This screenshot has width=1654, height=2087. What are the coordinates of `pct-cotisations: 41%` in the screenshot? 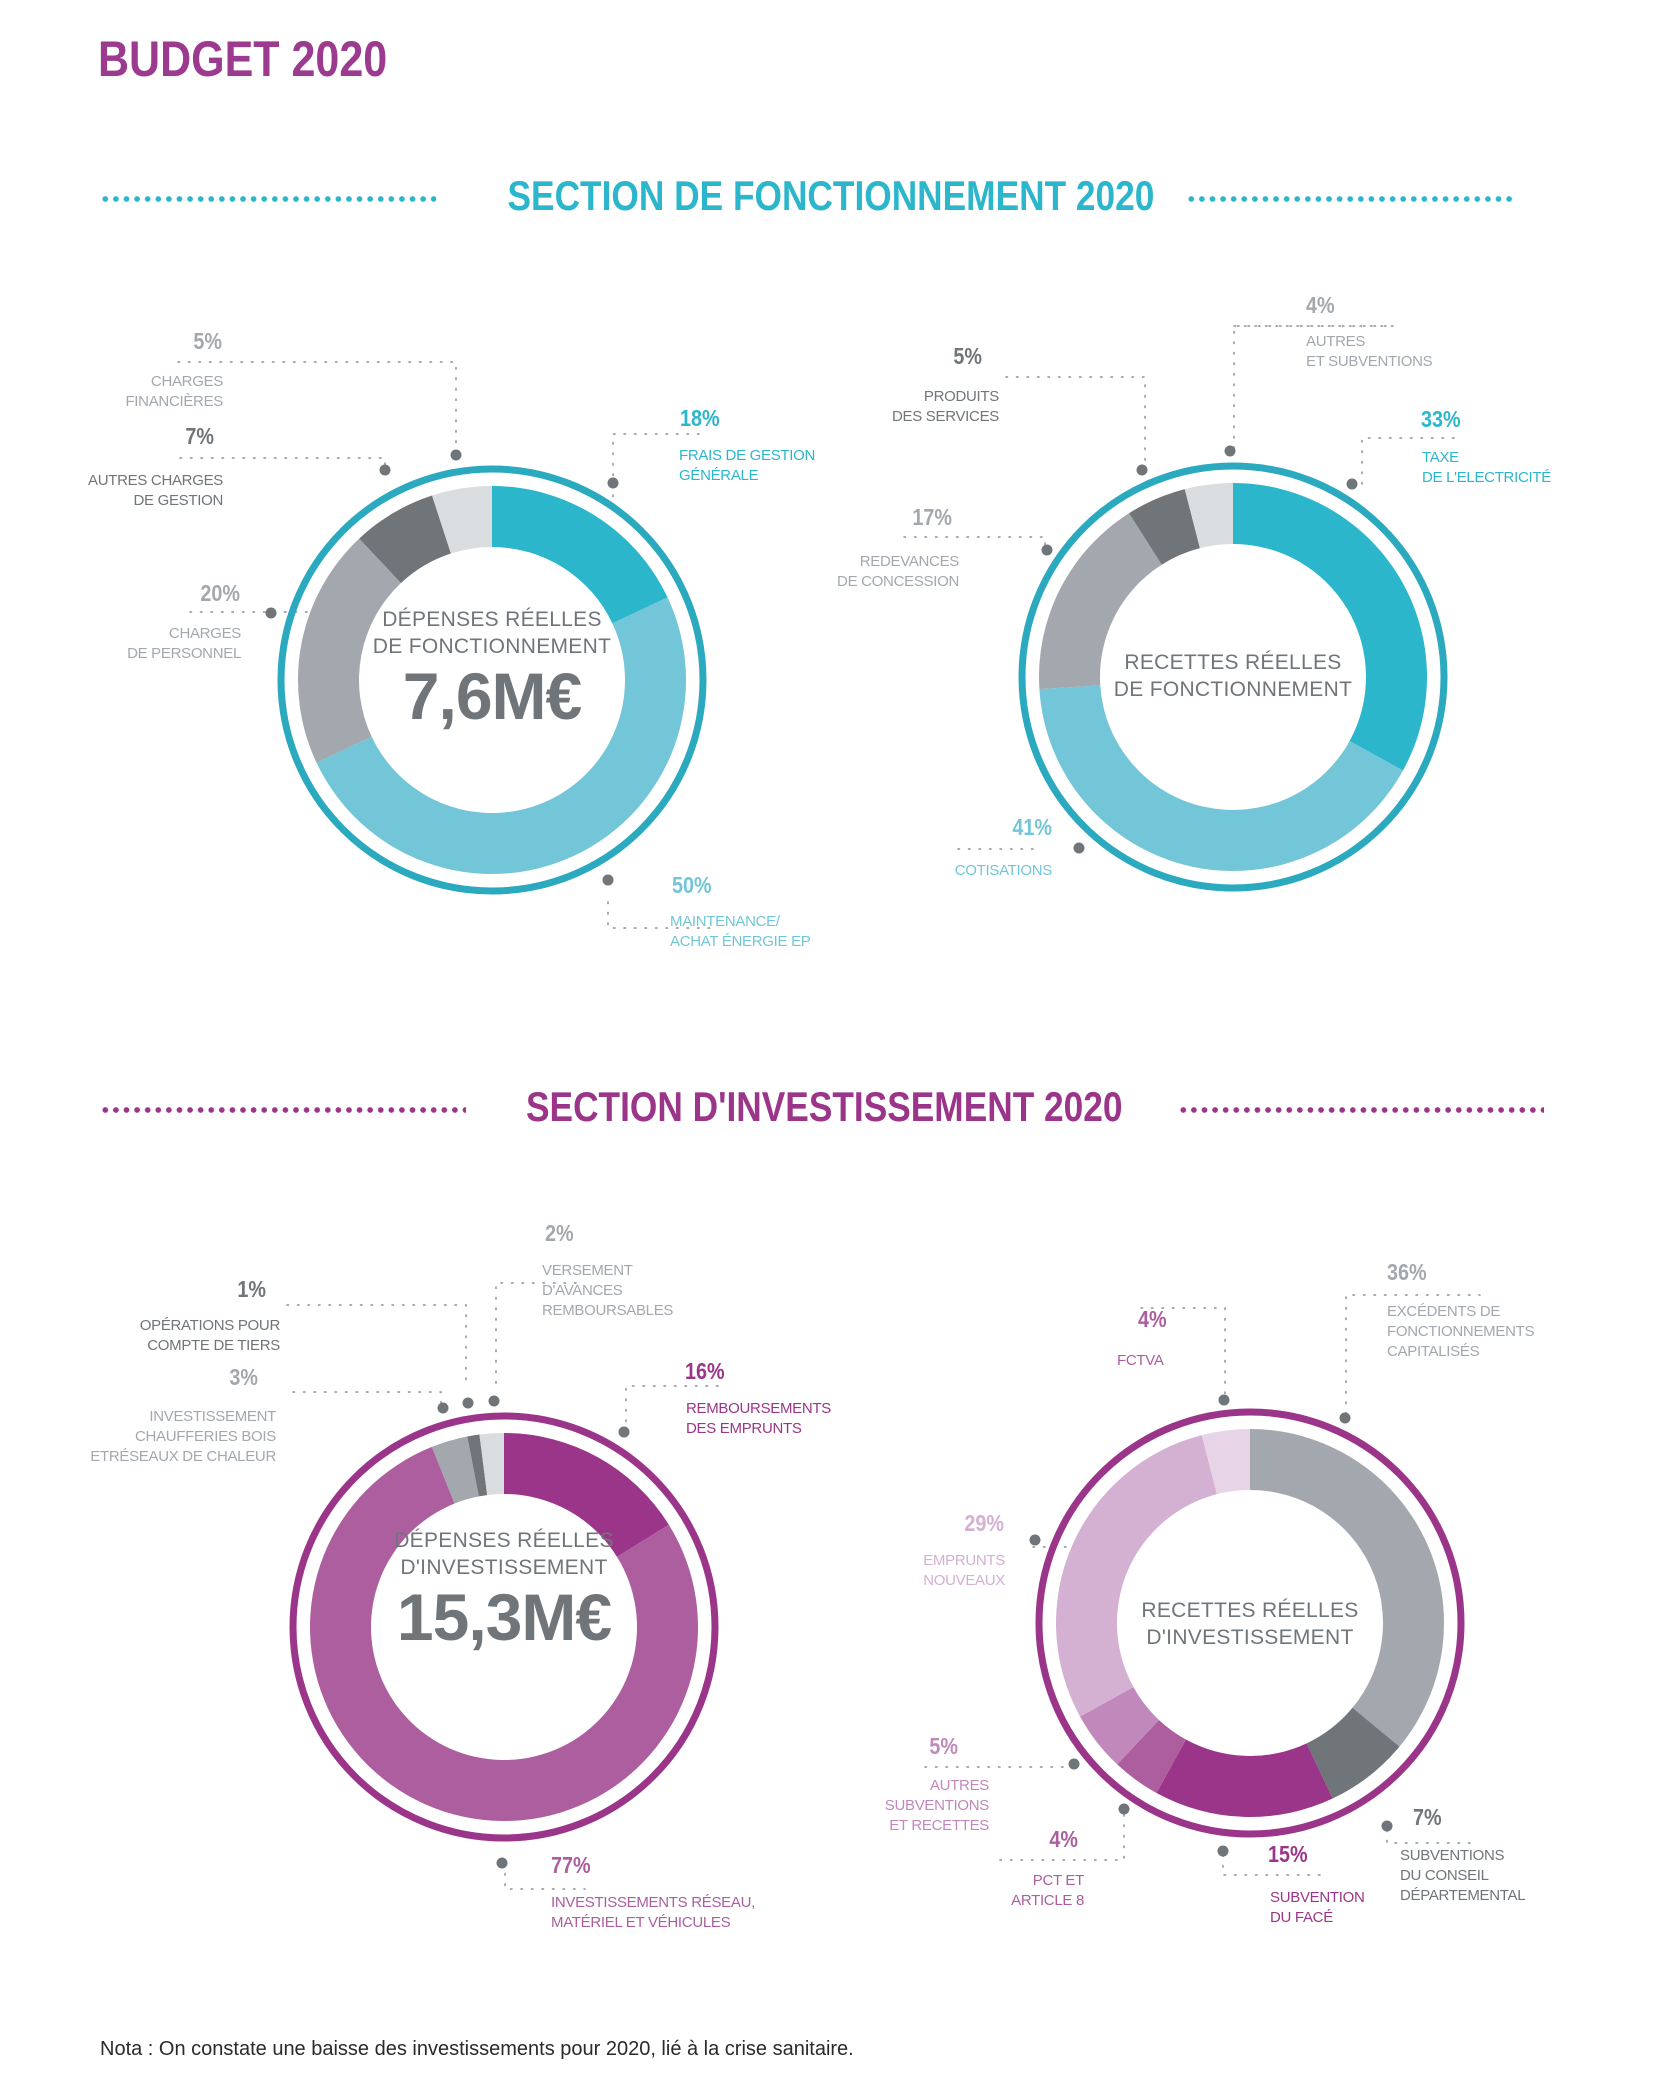 It's located at (1032, 827).